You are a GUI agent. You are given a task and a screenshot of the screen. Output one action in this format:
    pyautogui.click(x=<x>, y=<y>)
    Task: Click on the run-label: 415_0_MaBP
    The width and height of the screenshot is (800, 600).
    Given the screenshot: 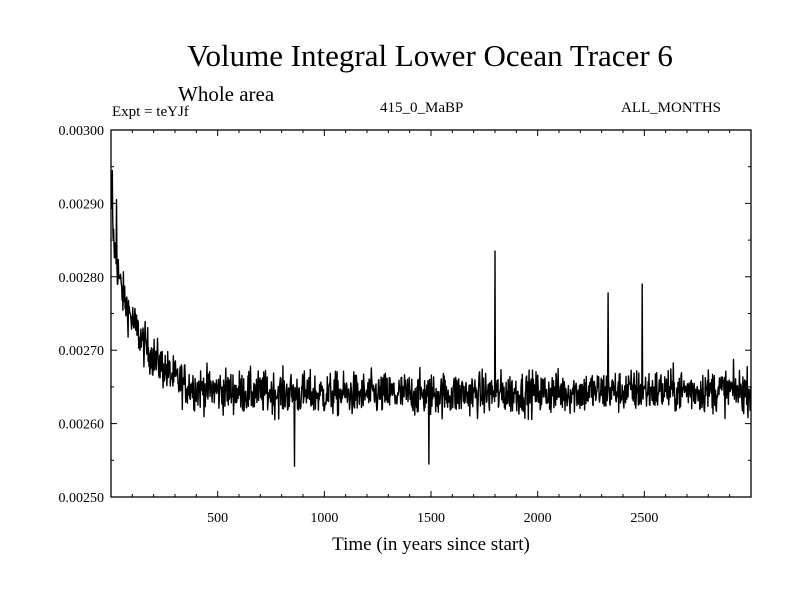 What is the action you would take?
    pyautogui.click(x=422, y=108)
    